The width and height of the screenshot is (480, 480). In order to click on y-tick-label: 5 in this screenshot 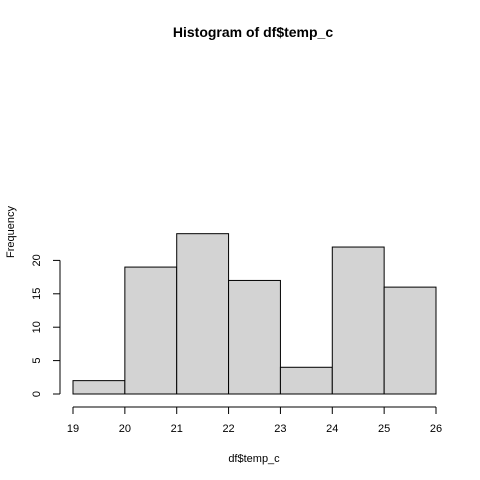, I will do `click(37, 361)`.